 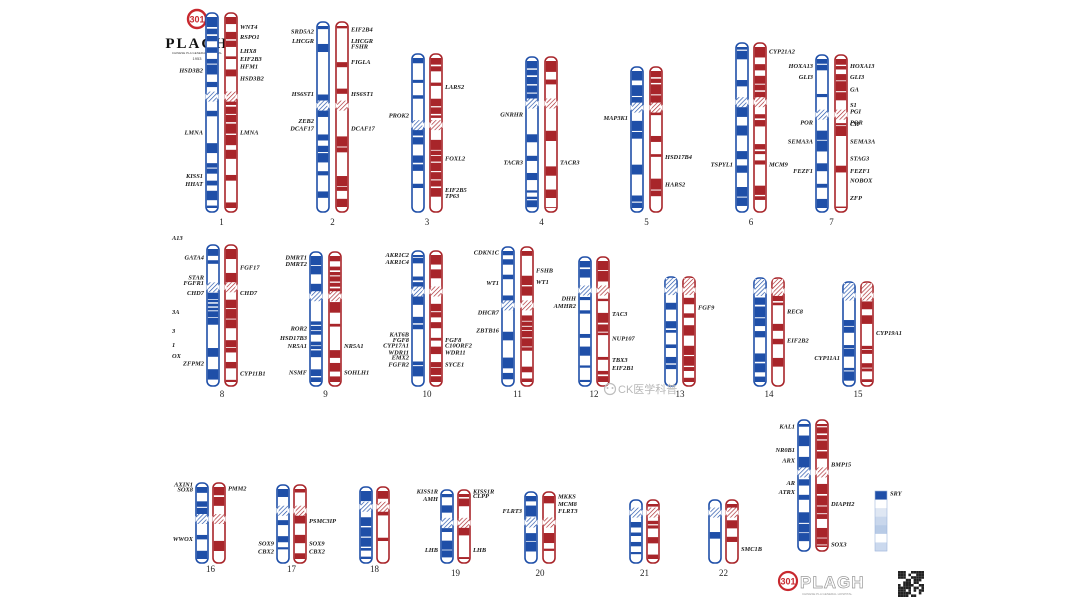 What do you see at coordinates (778, 283) in the screenshot?
I see `satellite-region` at bounding box center [778, 283].